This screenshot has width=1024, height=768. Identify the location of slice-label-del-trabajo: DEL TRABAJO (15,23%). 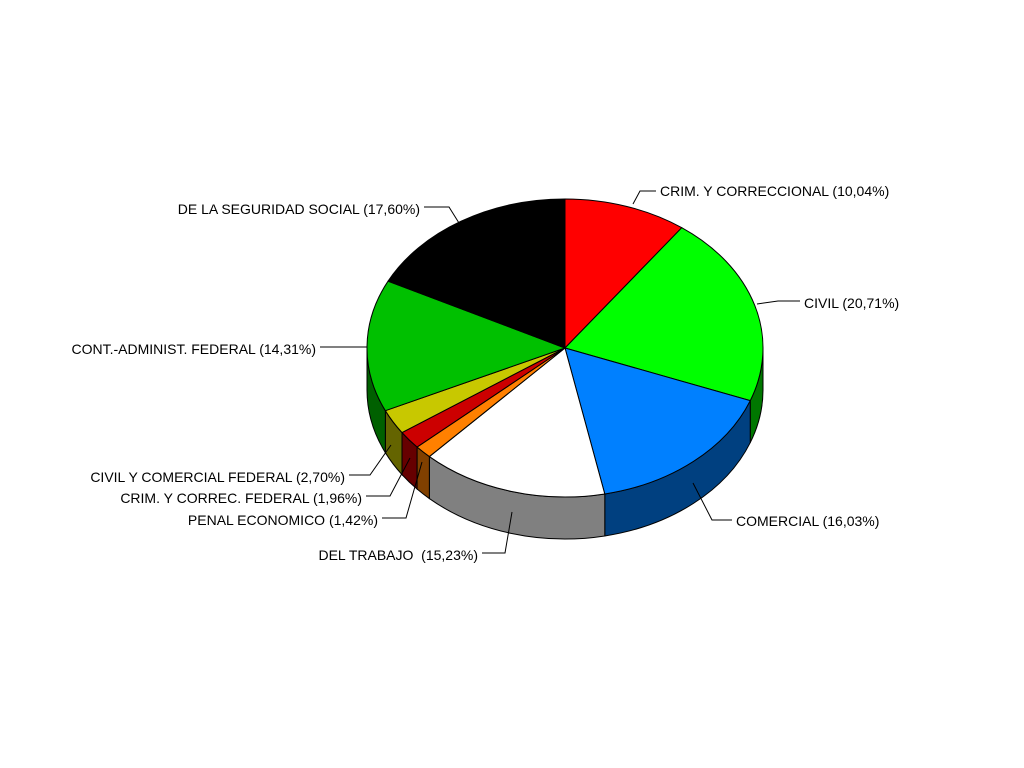
(398, 555).